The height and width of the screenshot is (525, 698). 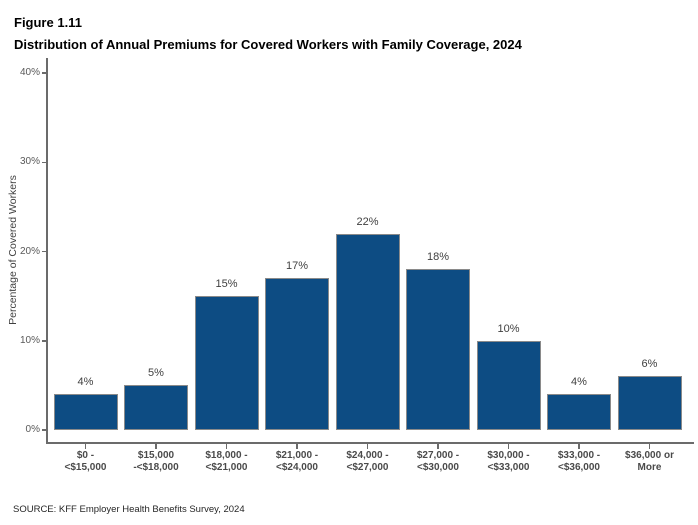 I want to click on x-tick-label-line: $0 -, so click(x=85, y=455).